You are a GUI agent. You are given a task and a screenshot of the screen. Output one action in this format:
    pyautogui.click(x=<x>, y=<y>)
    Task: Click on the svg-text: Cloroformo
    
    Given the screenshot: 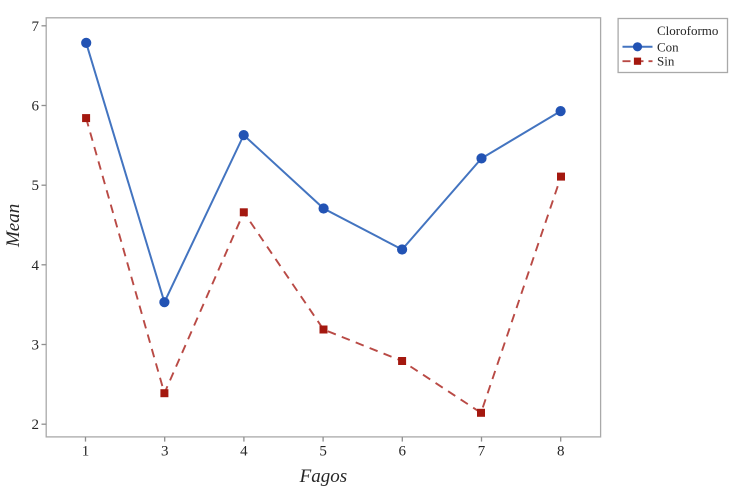 What is the action you would take?
    pyautogui.click(x=687, y=30)
    